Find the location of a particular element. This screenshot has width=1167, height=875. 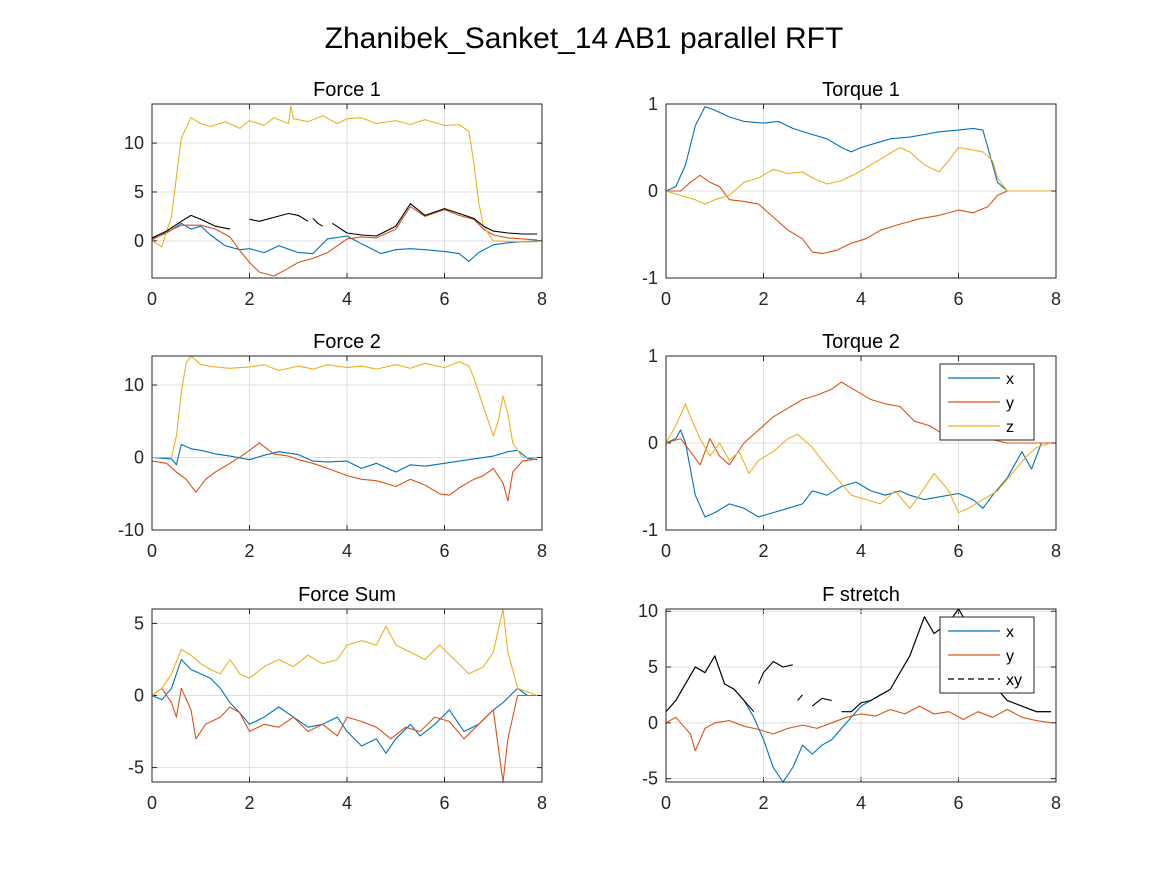

legend: xy xy is located at coordinates (987, 655).